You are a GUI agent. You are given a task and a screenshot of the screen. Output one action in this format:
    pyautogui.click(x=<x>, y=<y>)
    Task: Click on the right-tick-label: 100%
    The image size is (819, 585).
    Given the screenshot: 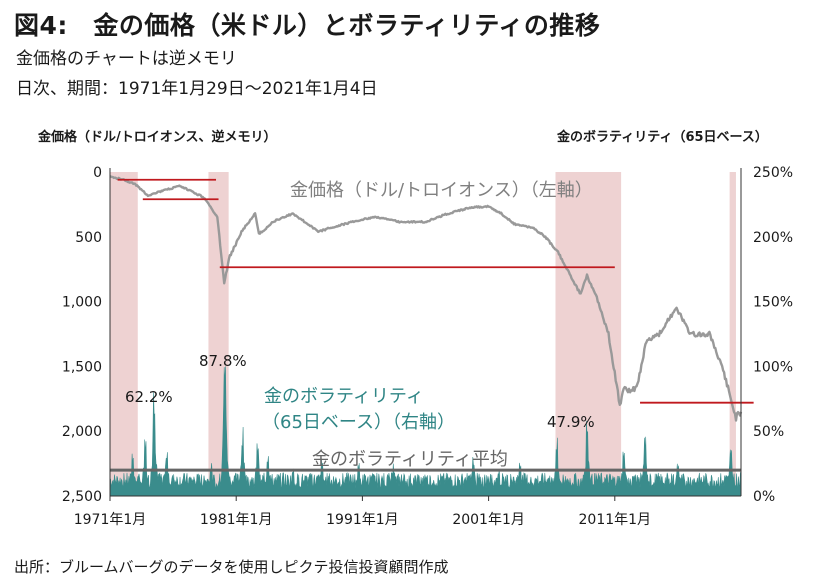 What is the action you would take?
    pyautogui.click(x=773, y=367)
    